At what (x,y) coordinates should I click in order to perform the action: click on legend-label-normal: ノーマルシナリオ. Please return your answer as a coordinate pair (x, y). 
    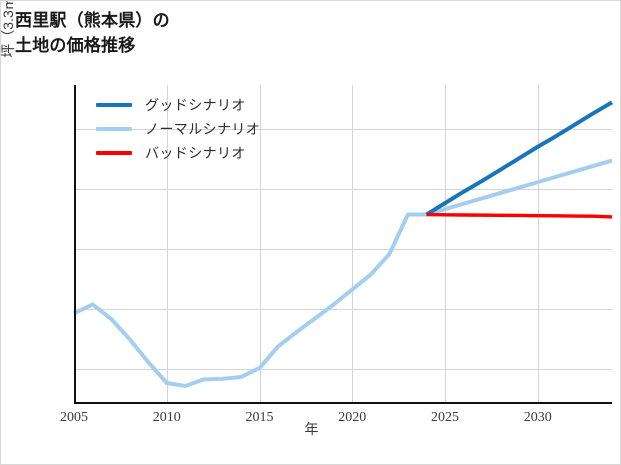
    Looking at the image, I should click on (203, 129).